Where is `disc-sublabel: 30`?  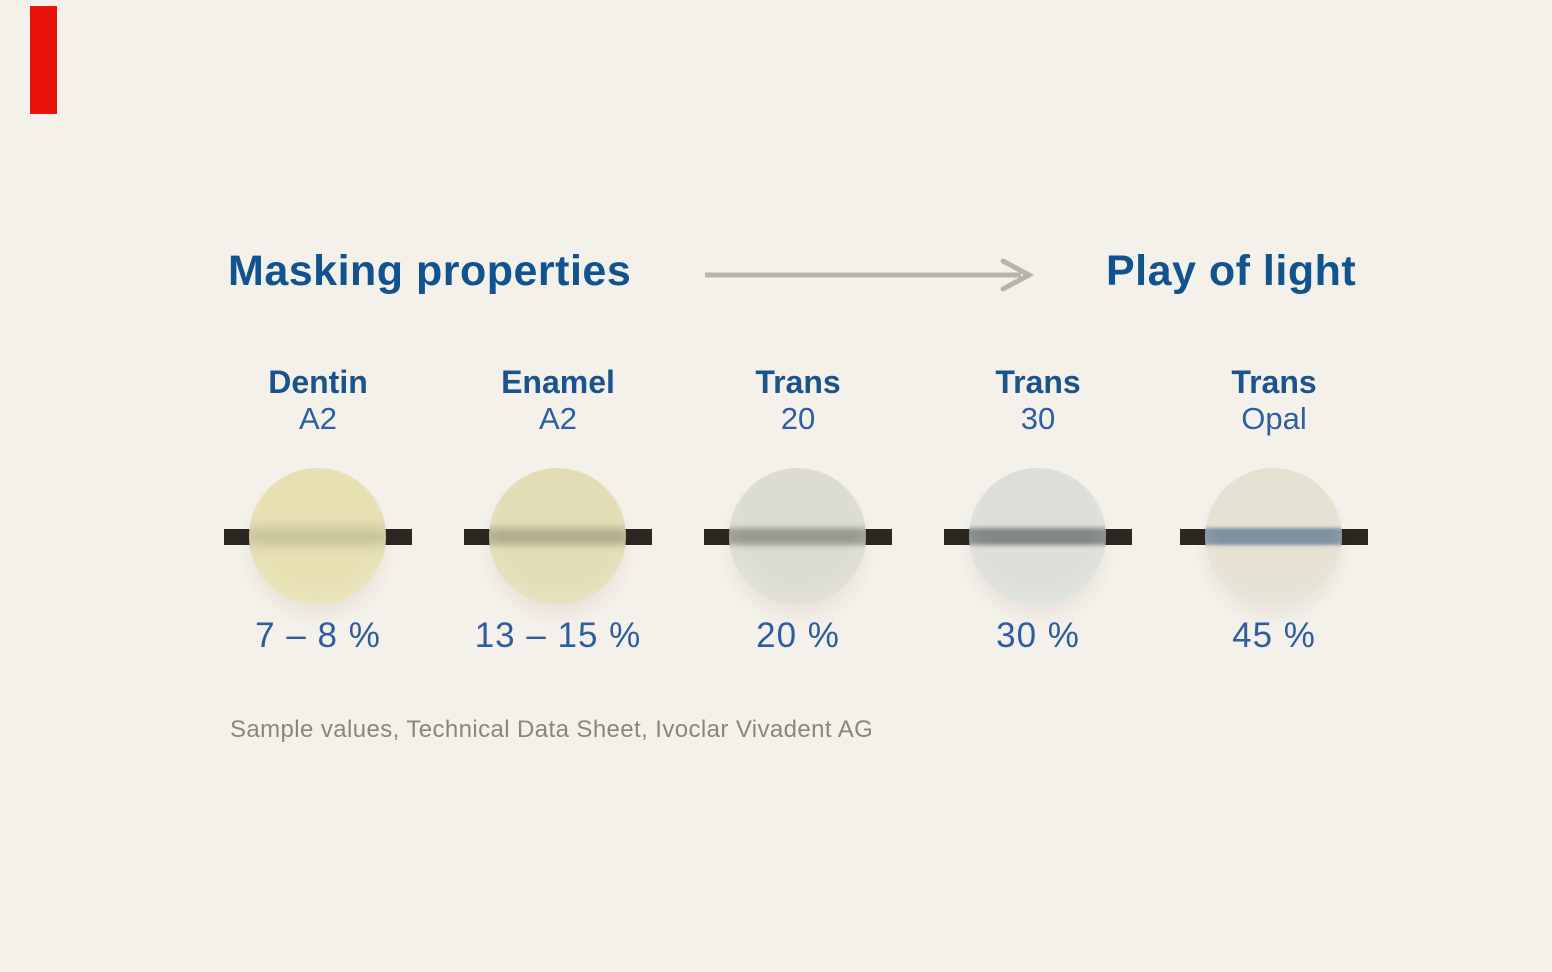
disc-sublabel: 30 is located at coordinates (1038, 418).